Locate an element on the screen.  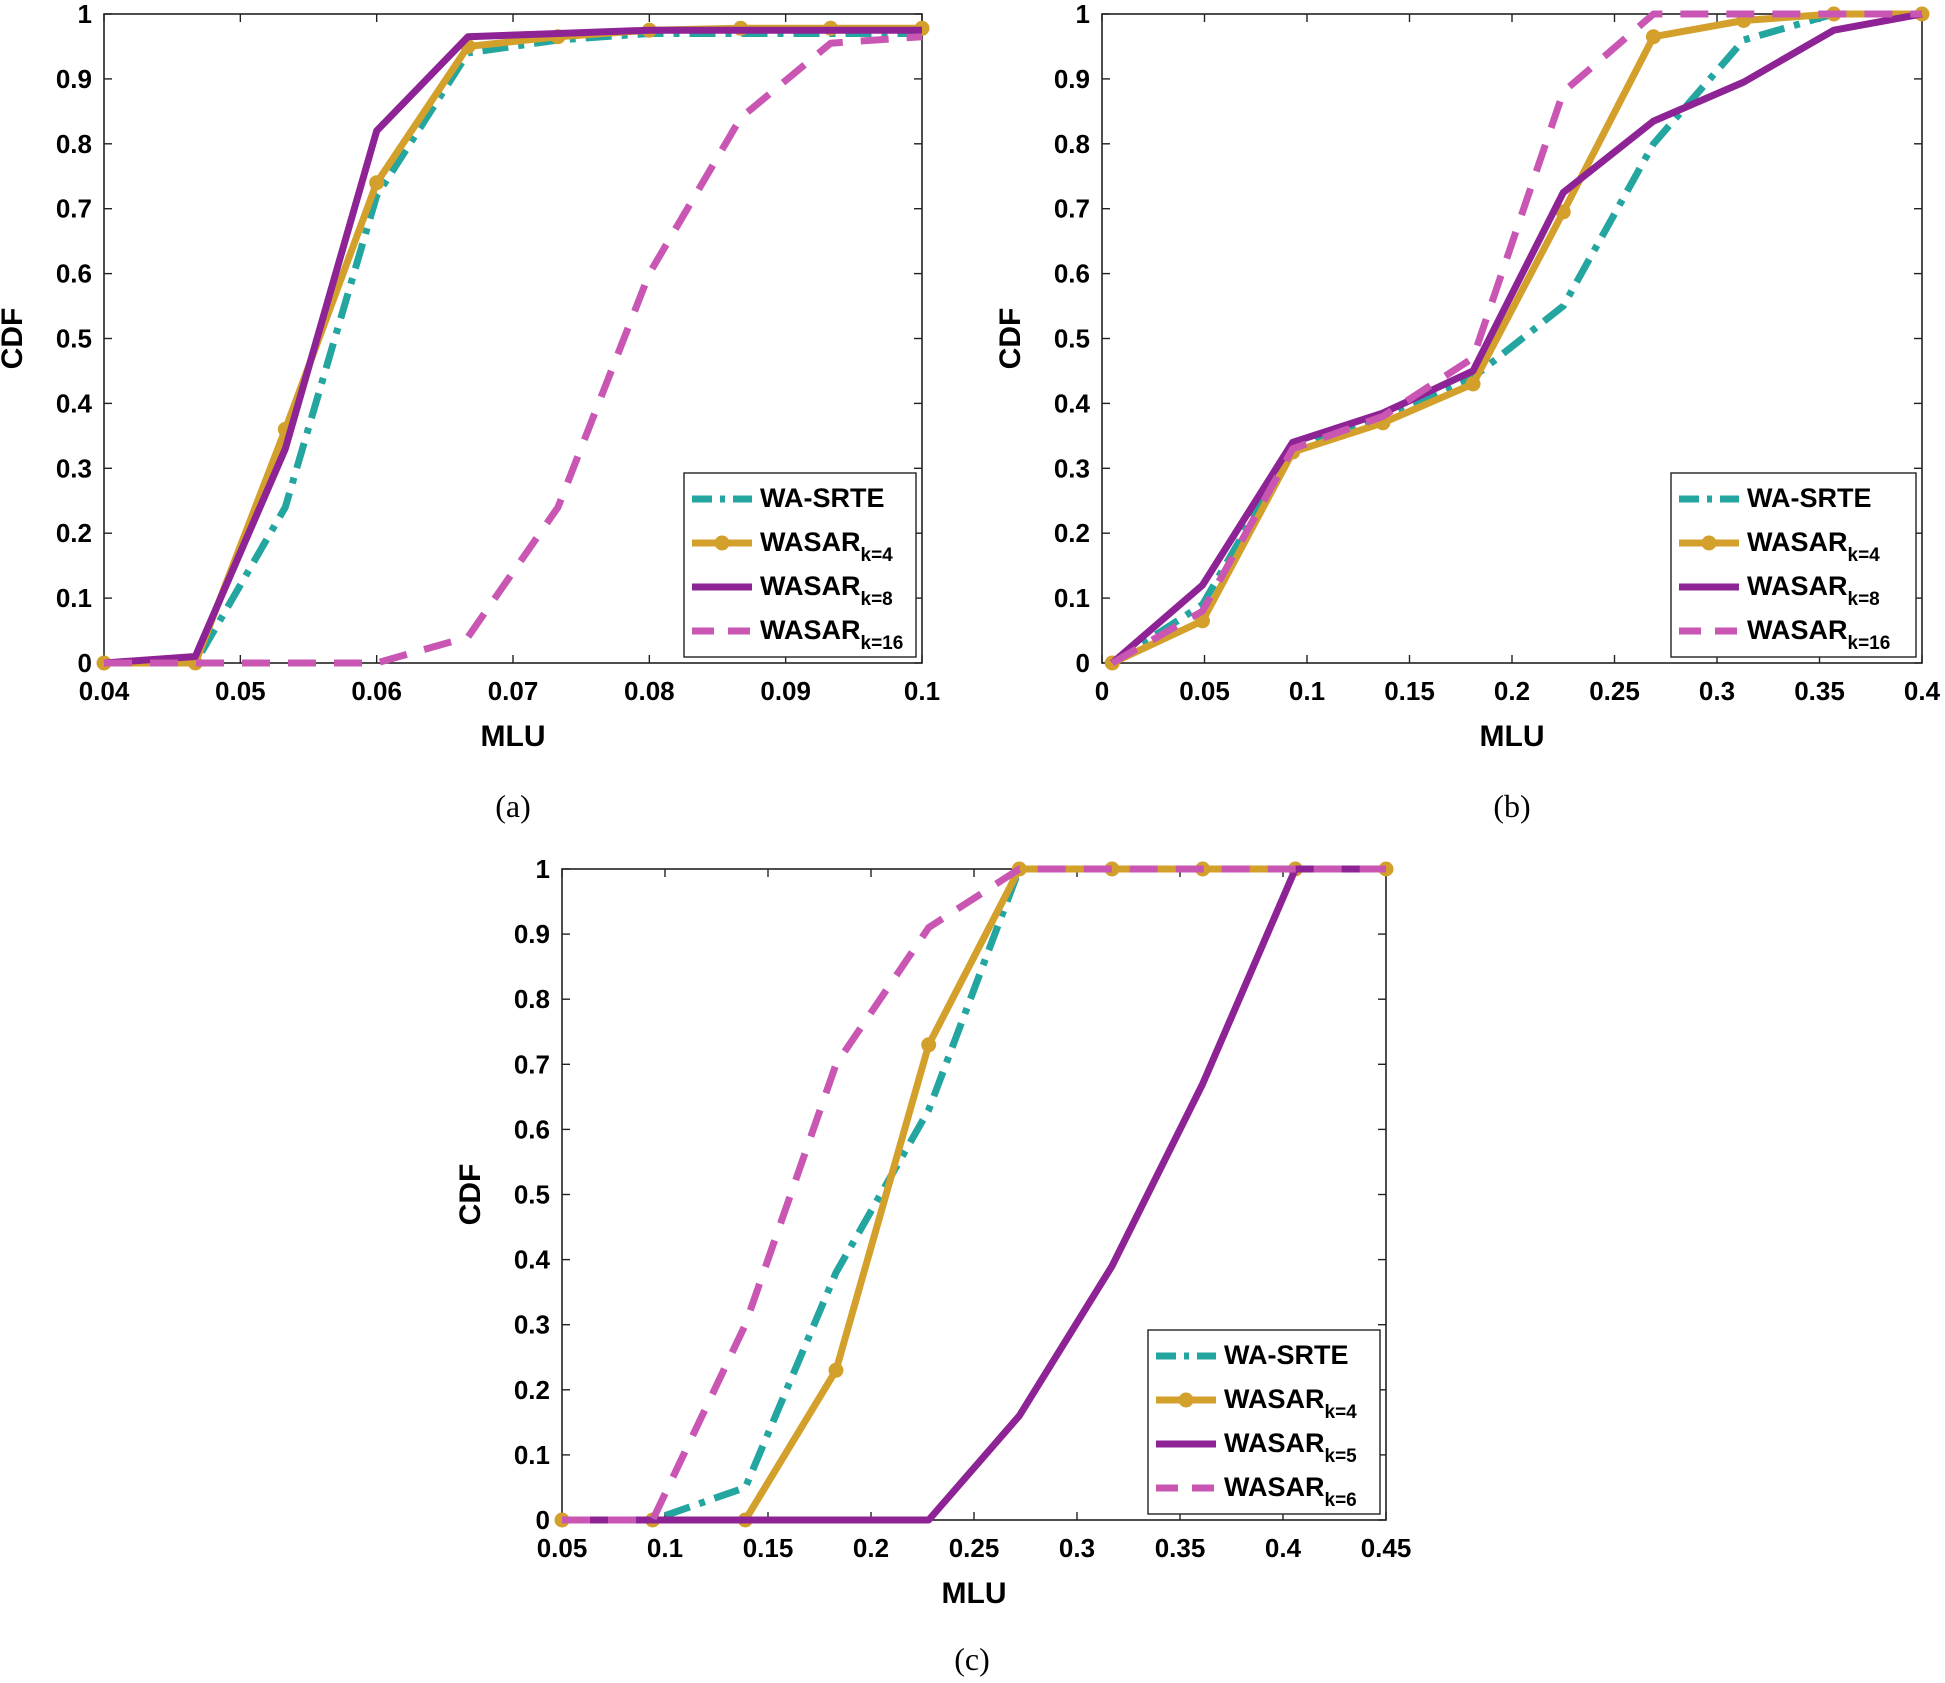
legend-entry-subscript: k=5 is located at coordinates (1341, 1456).